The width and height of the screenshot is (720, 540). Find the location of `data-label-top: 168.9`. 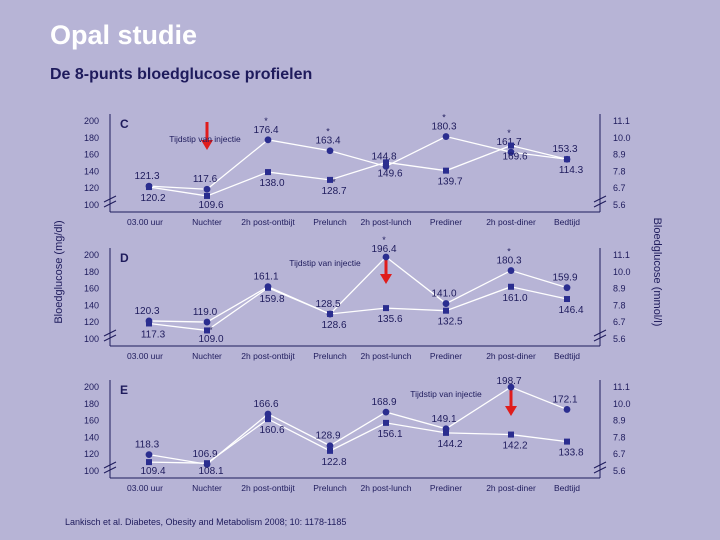

data-label-top: 168.9 is located at coordinates (383, 402).